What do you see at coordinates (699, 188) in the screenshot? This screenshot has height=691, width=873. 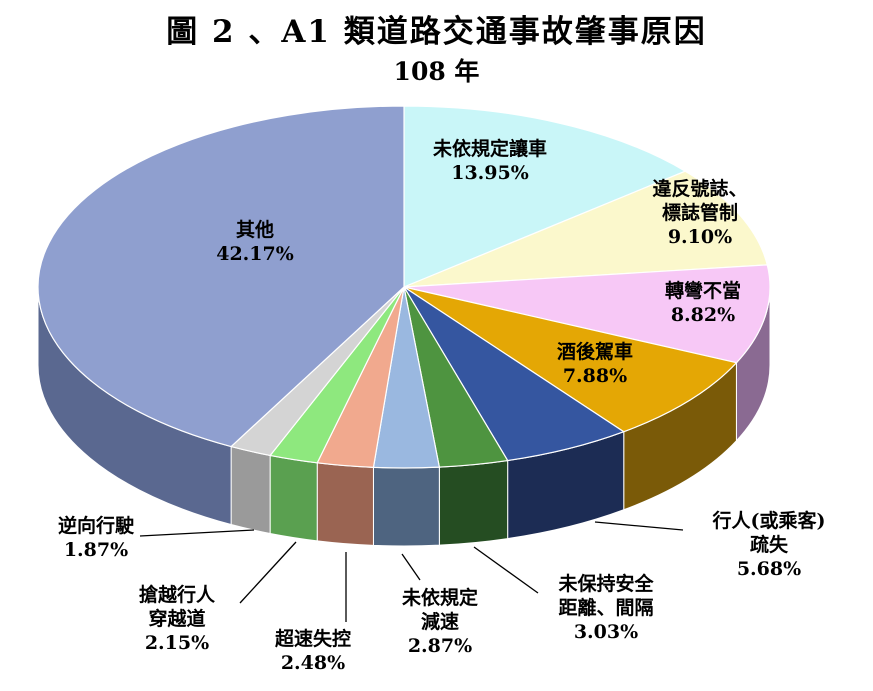 I see `slice-category-label: 違反號誌、` at bounding box center [699, 188].